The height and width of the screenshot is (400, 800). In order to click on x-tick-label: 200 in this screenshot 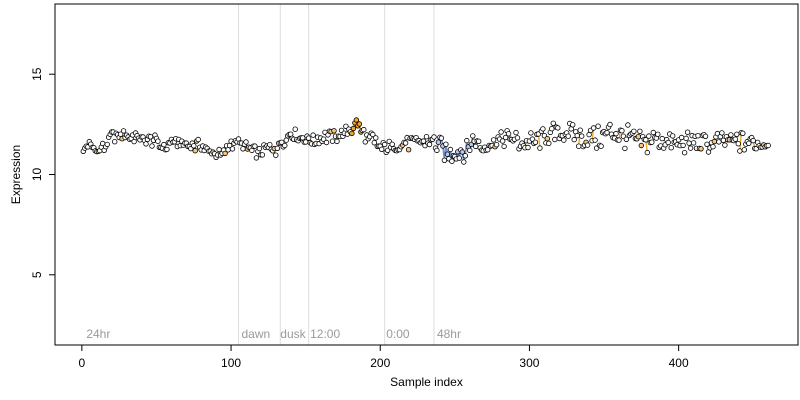, I will do `click(380, 363)`.